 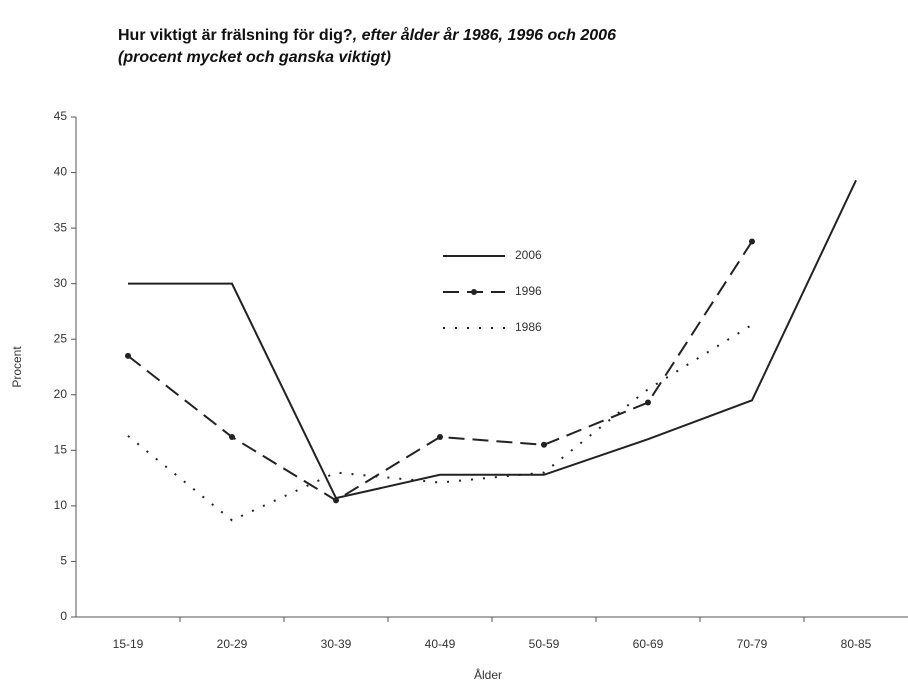 What do you see at coordinates (336, 644) in the screenshot?
I see `x-tick-label: 30-39` at bounding box center [336, 644].